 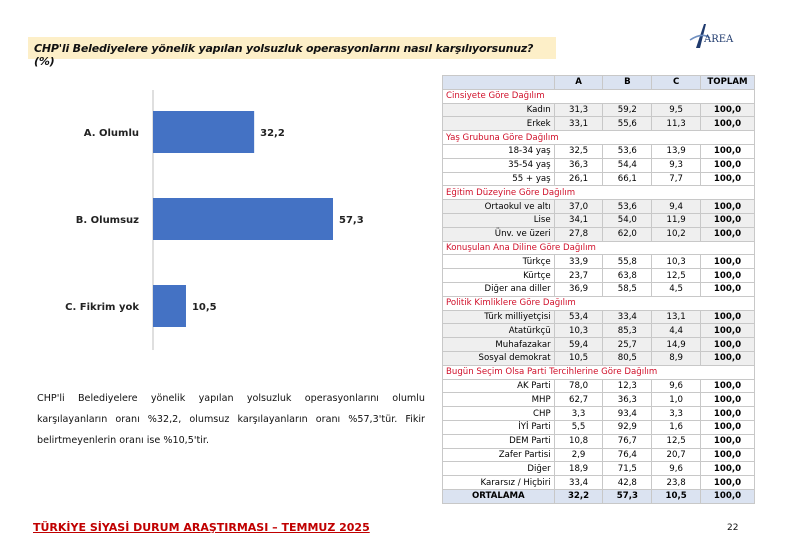 I want to click on table-row: Ünv. ve üzeri 27,8 62,0 10,2 100,0, so click(x=598, y=234).